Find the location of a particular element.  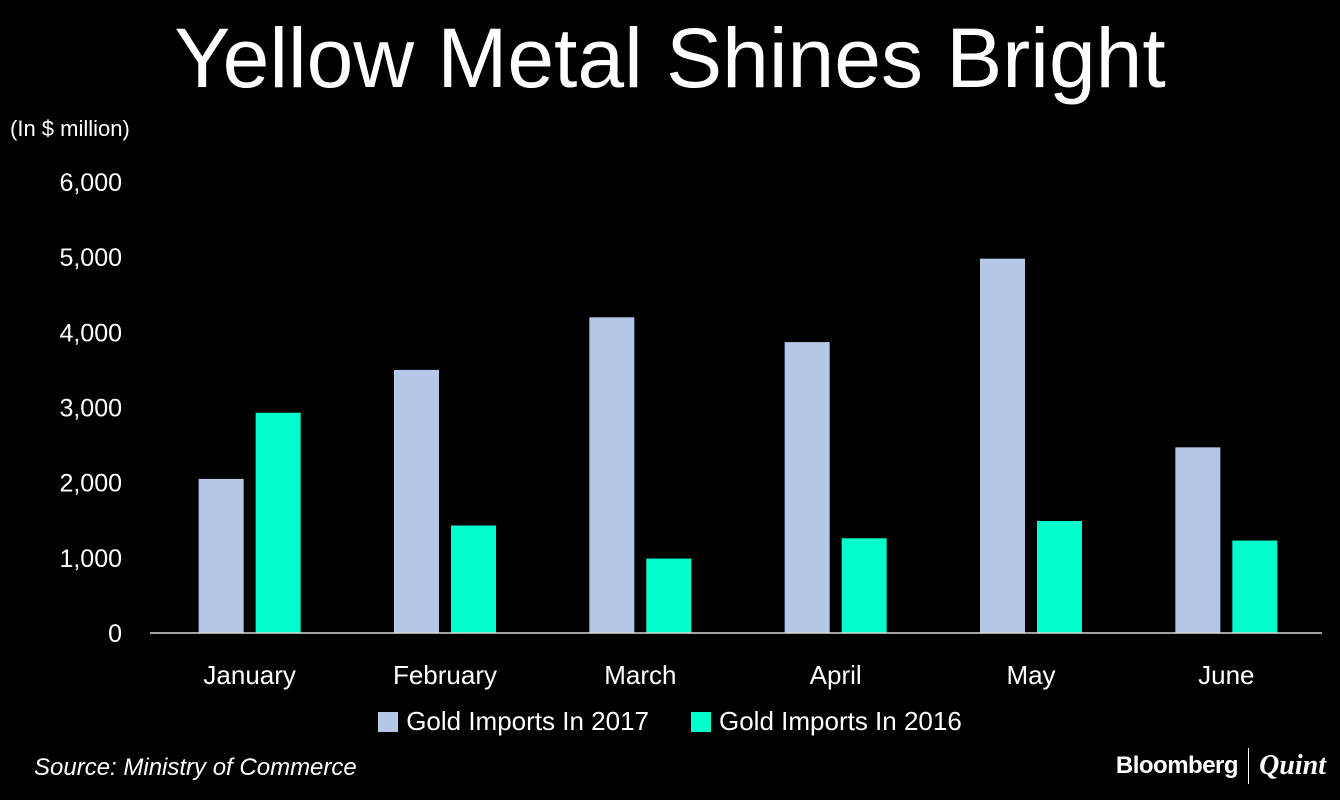

y-tick-label: 4,000 is located at coordinates (90, 333).